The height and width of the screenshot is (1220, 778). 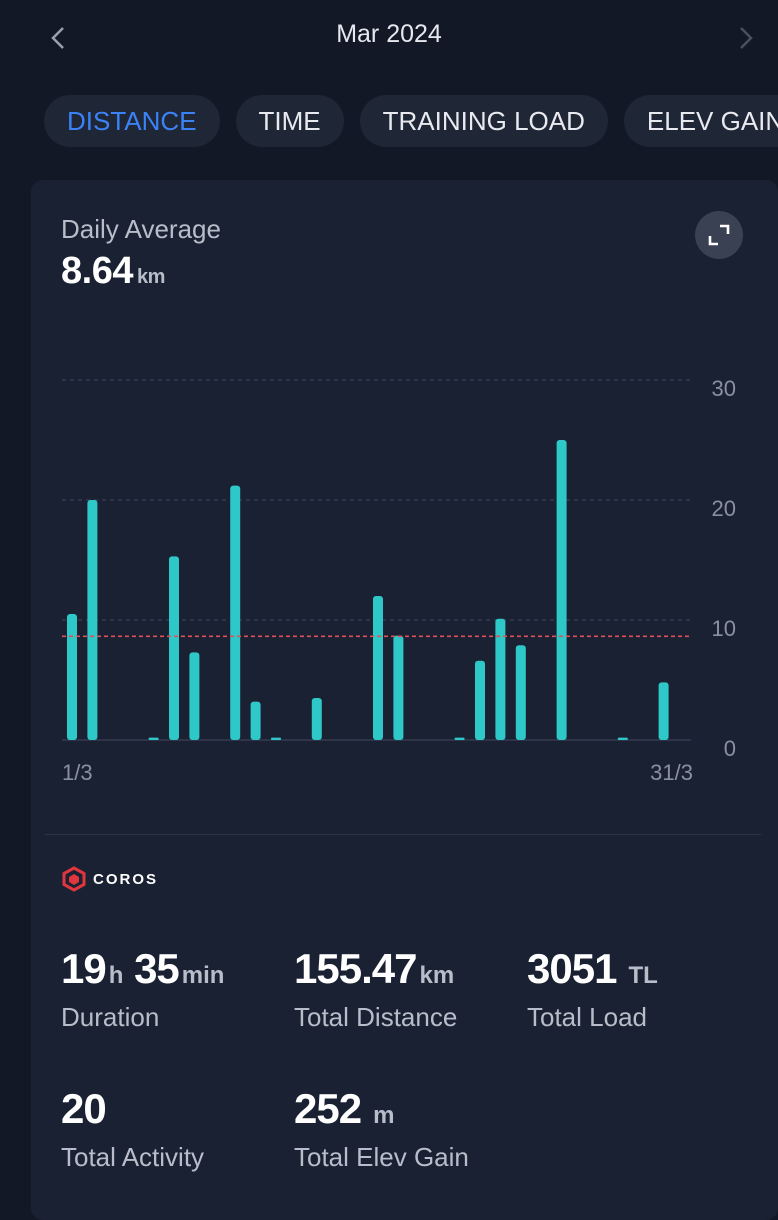 I want to click on total-distance-value: 155.47 km, so click(x=375, y=969).